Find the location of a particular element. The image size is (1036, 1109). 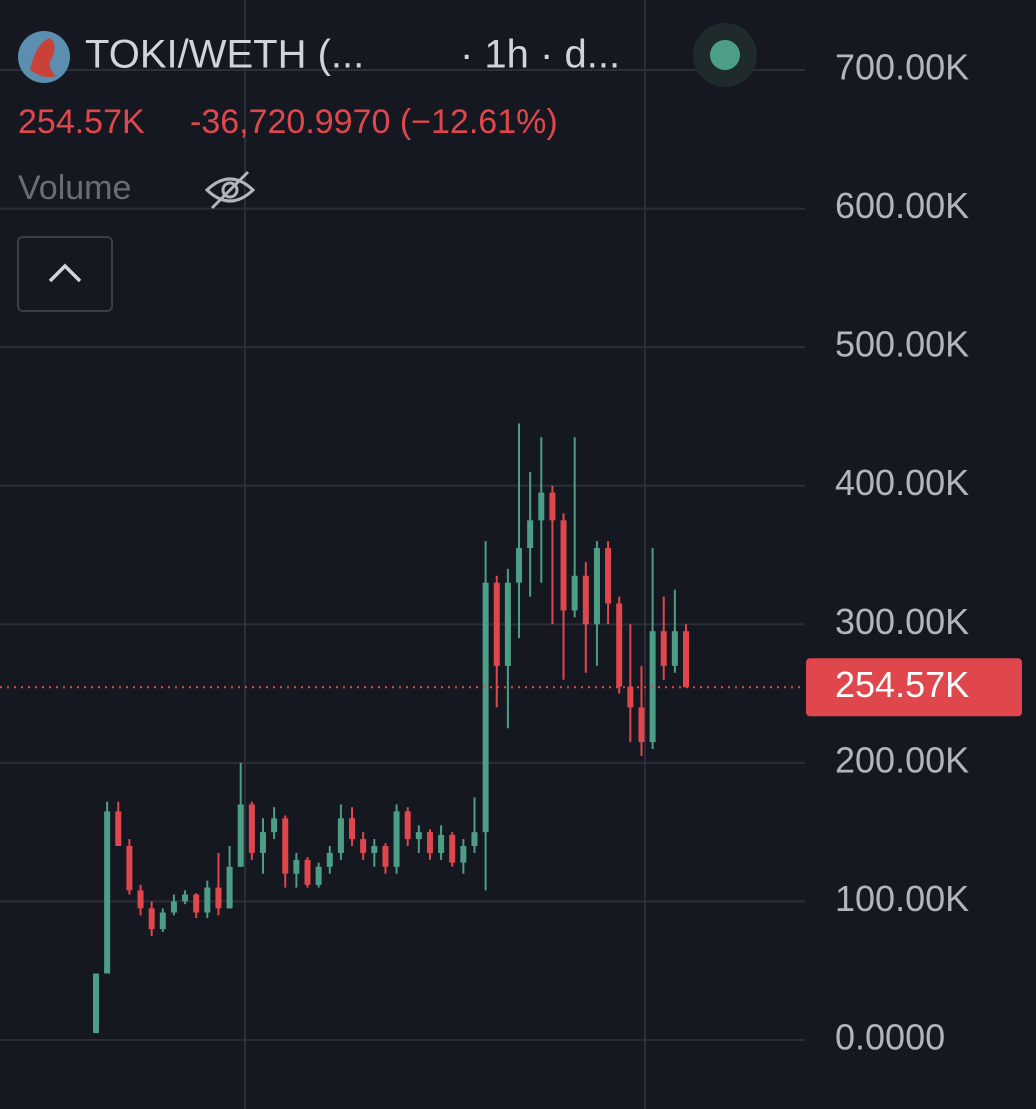

status-dot is located at coordinates (725, 55).